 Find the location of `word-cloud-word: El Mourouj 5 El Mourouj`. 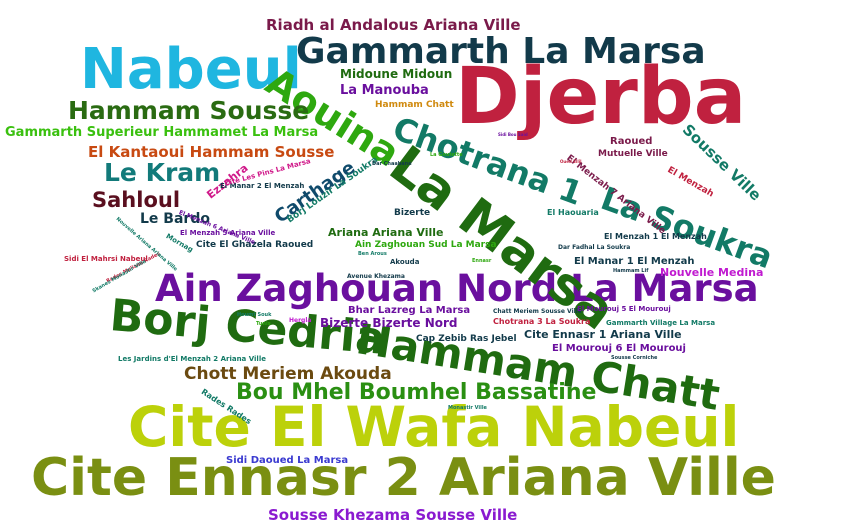

word-cloud-word: El Mourouj 5 El Mourouj is located at coordinates (624, 309).